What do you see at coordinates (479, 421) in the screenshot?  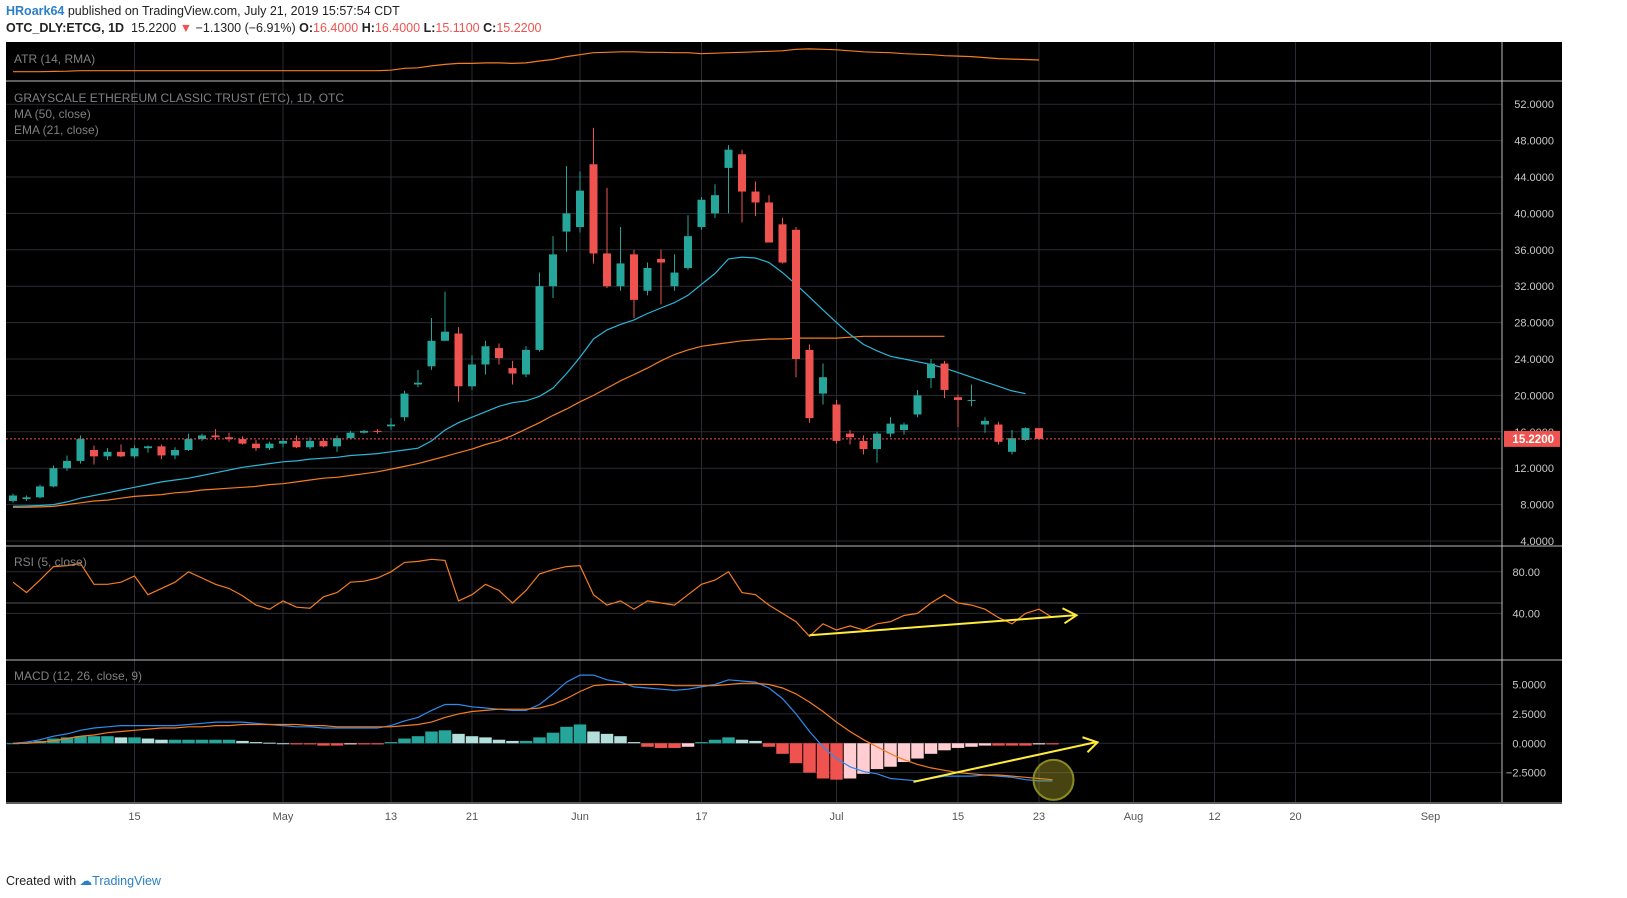 I see `ma50-line` at bounding box center [479, 421].